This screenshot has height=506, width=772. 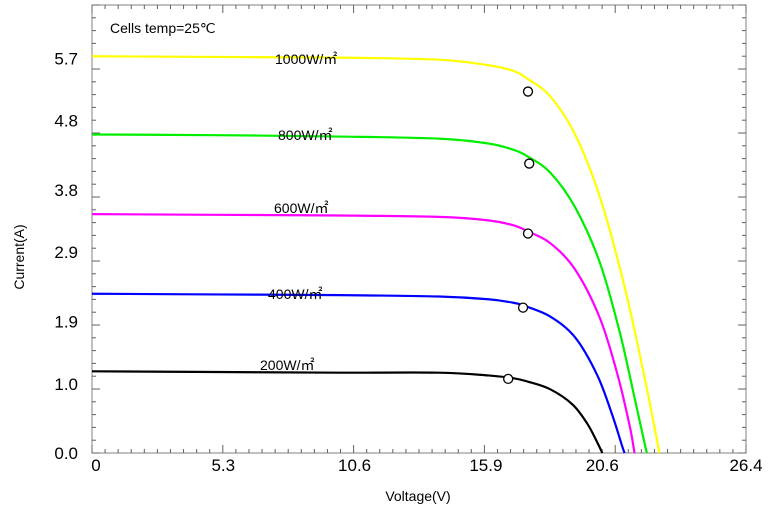 What do you see at coordinates (301, 208) in the screenshot?
I see `curve-label: 600W/㎡` at bounding box center [301, 208].